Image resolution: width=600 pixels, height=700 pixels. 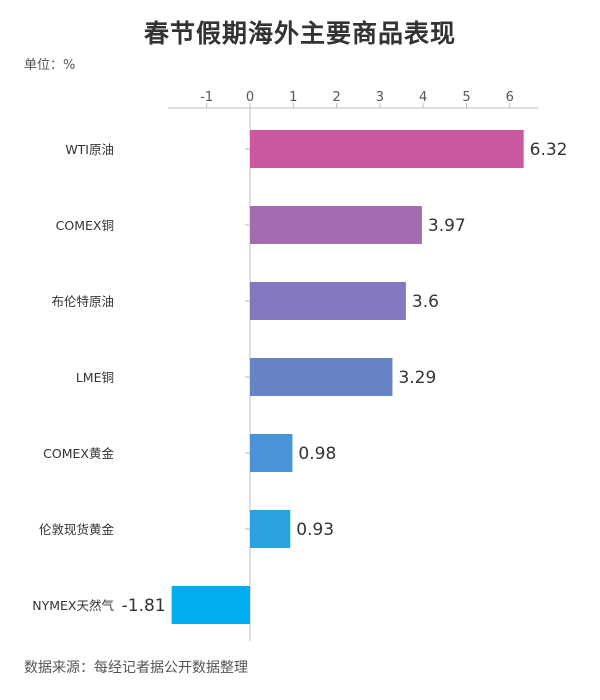 I want to click on x-tick-label: 6, so click(x=510, y=97).